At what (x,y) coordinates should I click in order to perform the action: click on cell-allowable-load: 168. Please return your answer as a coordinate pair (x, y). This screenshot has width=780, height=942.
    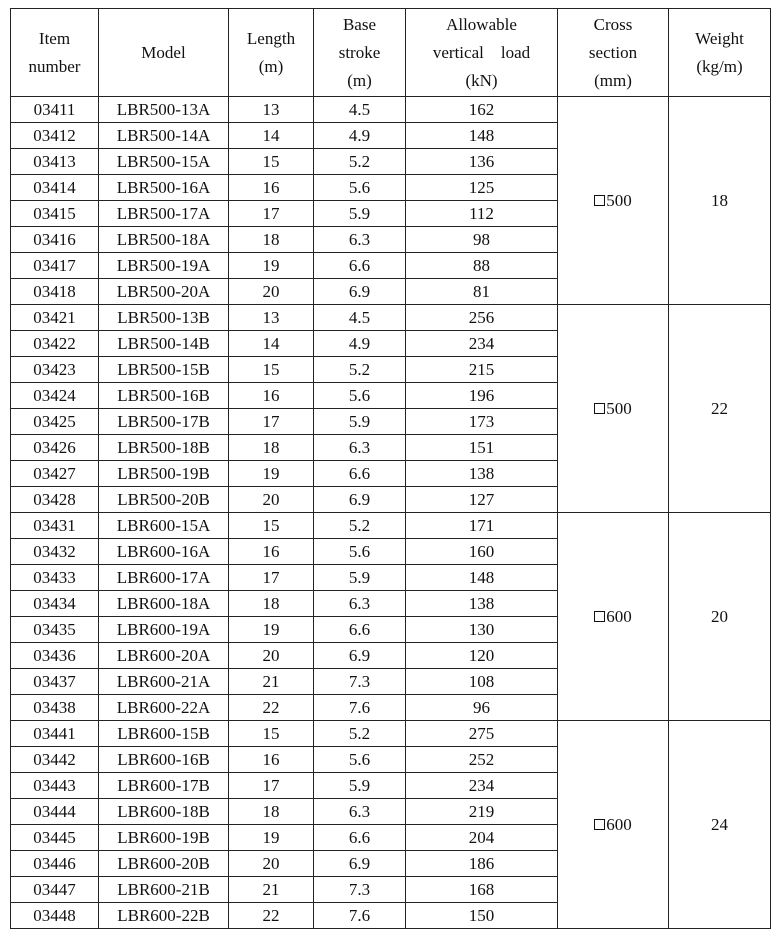
    Looking at the image, I should click on (481, 889).